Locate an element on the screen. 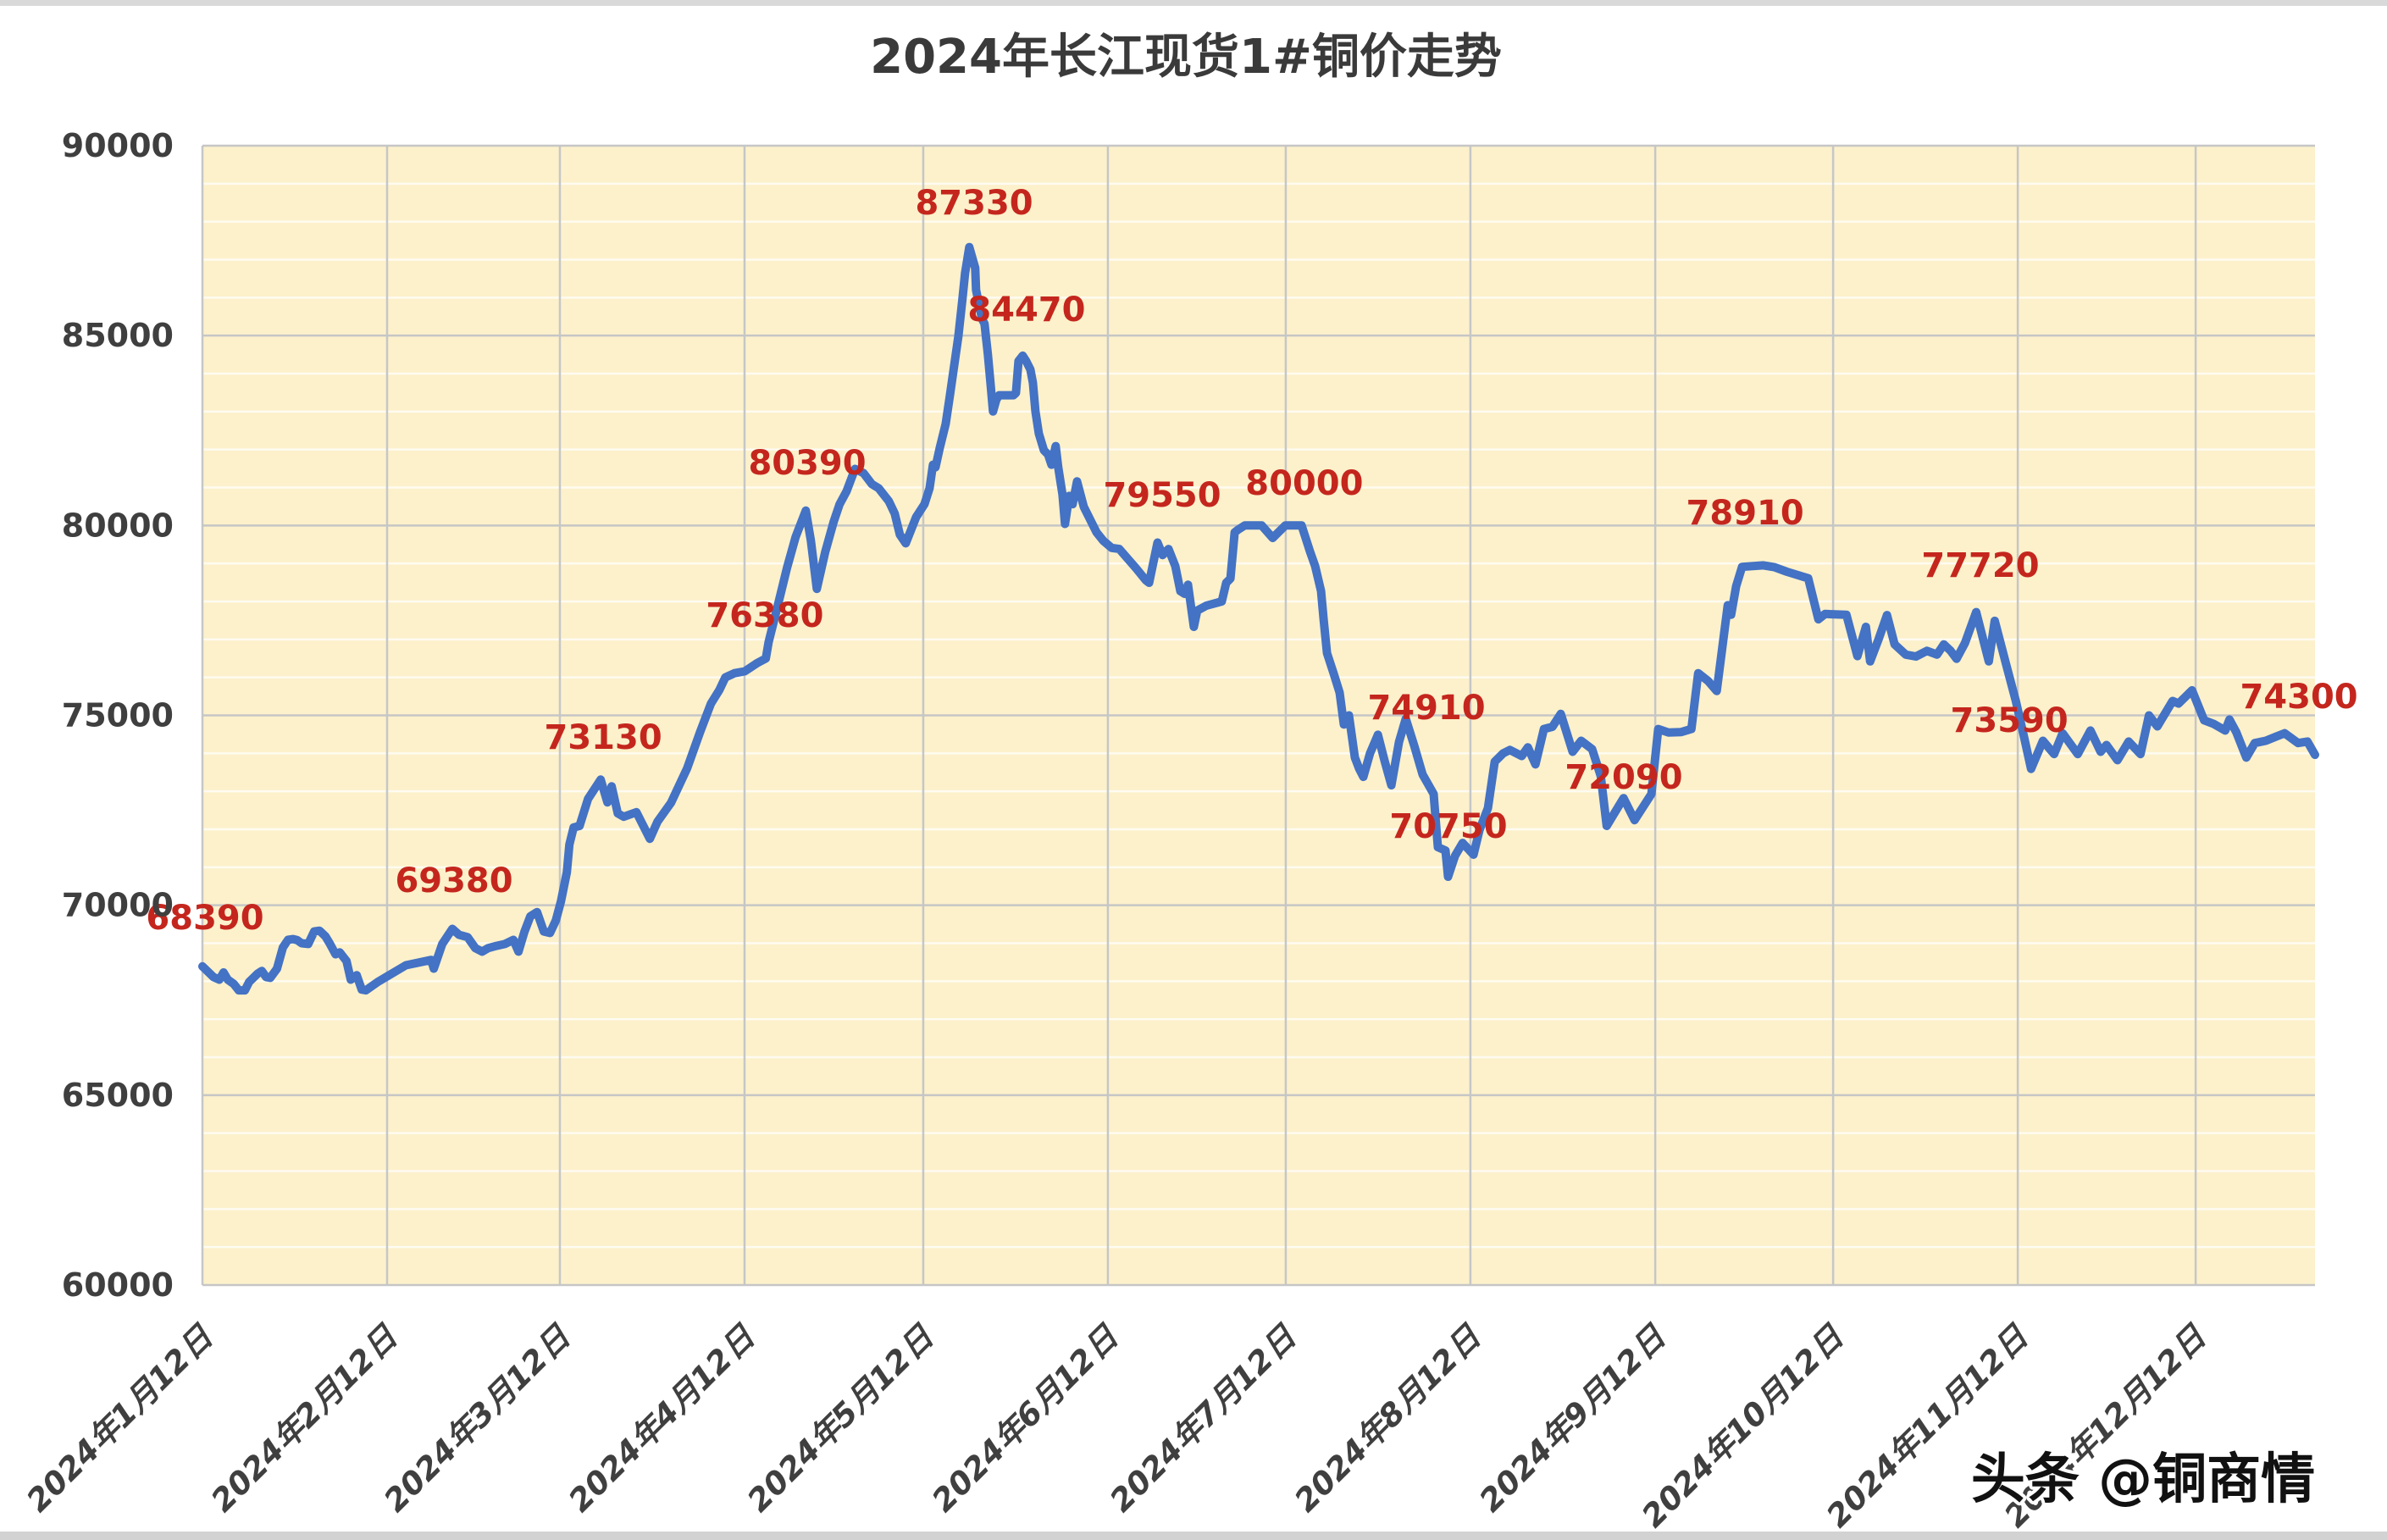 This screenshot has width=2387, height=1540. data-label: 68390 is located at coordinates (204, 918).